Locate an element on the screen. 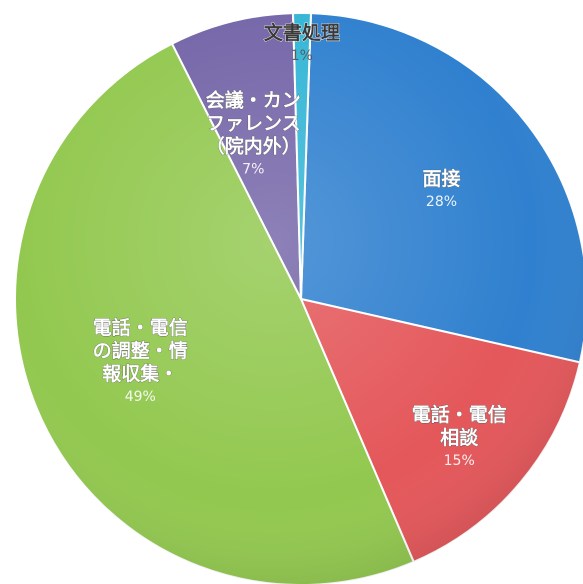 The image size is (583, 584). slice-label-3-line-1: ファレンス is located at coordinates (253, 123).